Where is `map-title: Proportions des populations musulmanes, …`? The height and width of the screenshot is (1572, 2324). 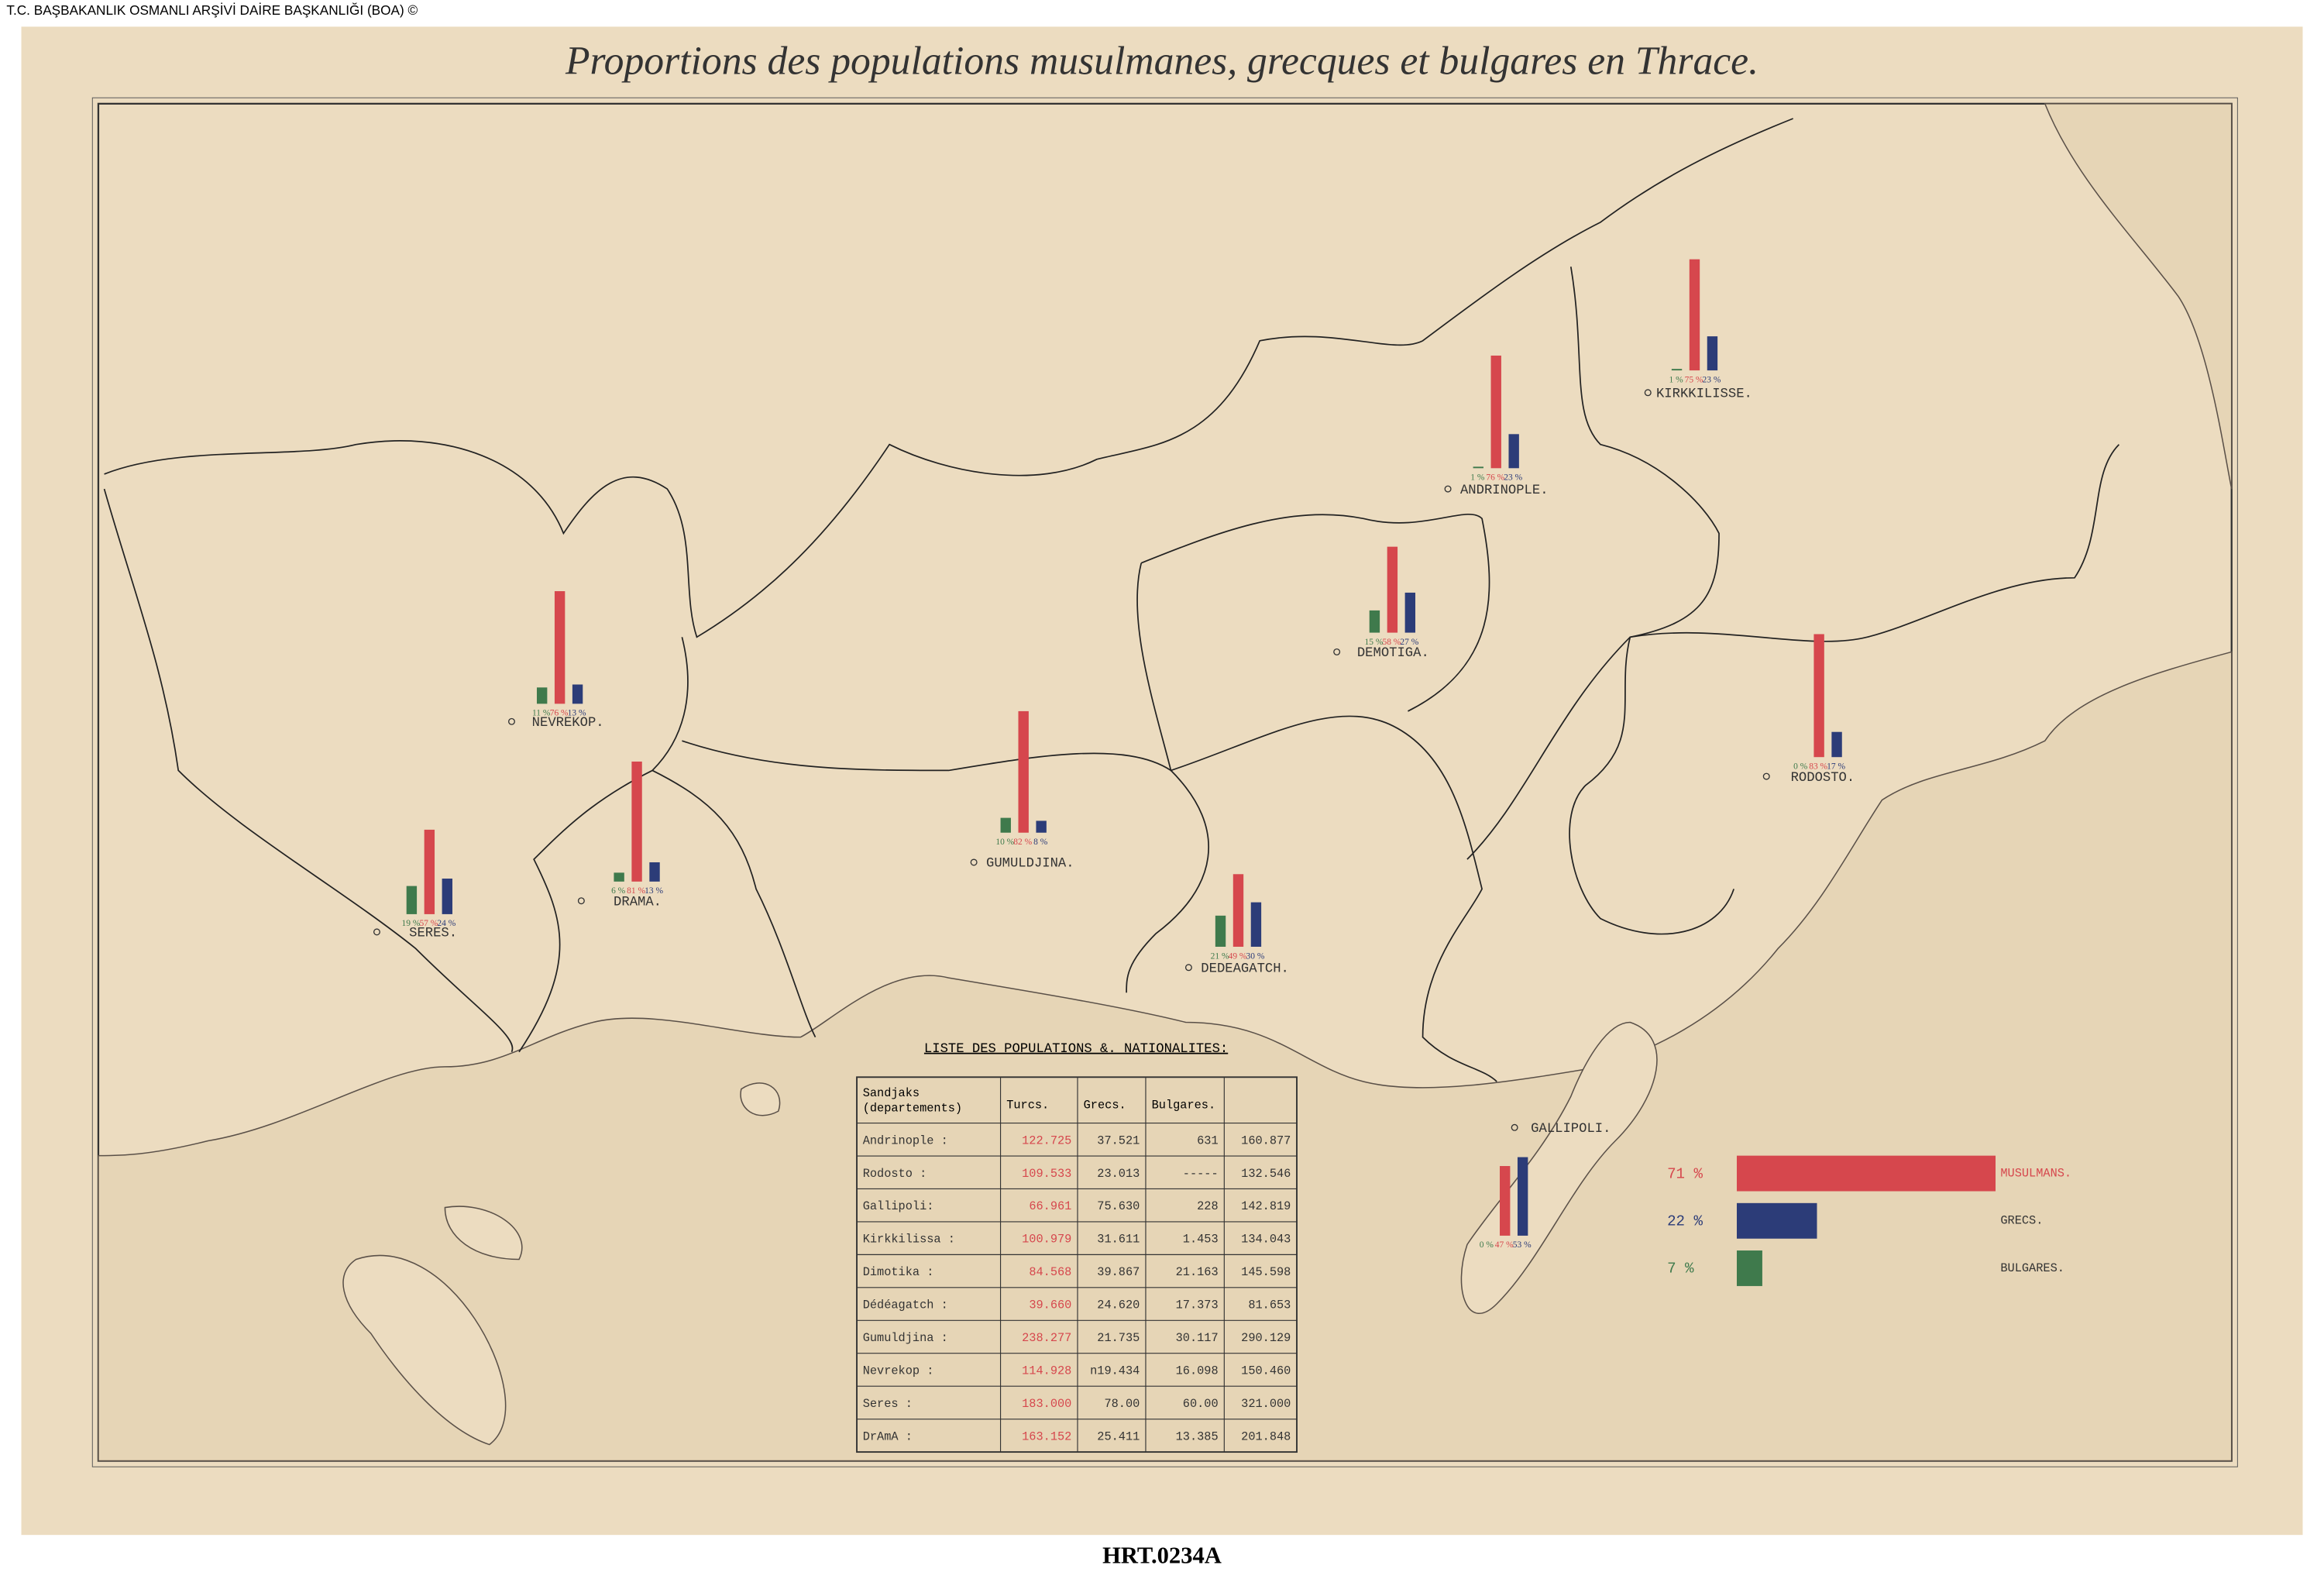
map-title: Proportions des populations musulmanes, … is located at coordinates (1161, 62).